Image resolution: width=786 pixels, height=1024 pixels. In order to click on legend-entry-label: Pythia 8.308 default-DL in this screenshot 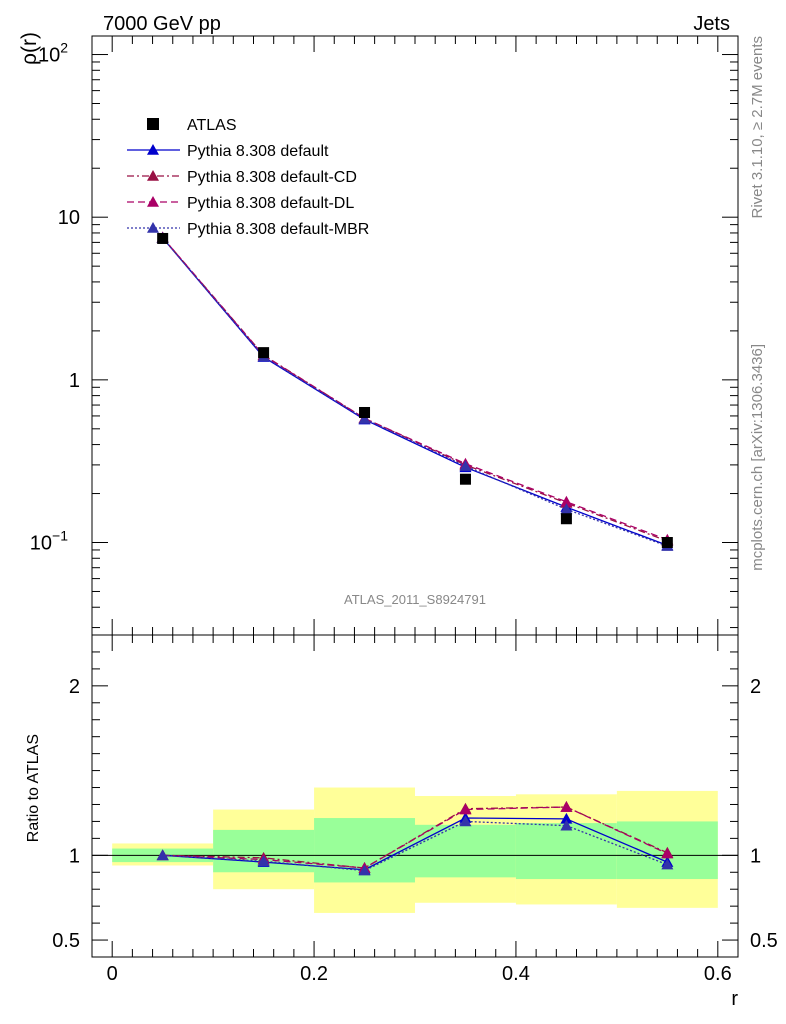, I will do `click(270, 203)`.